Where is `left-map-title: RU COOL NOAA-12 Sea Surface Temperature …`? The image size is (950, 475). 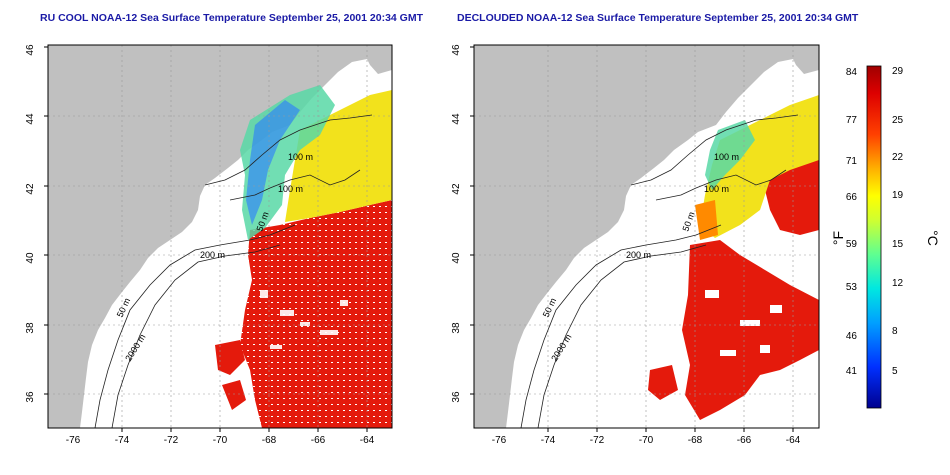 left-map-title: RU COOL NOAA-12 Sea Surface Temperature … is located at coordinates (232, 18).